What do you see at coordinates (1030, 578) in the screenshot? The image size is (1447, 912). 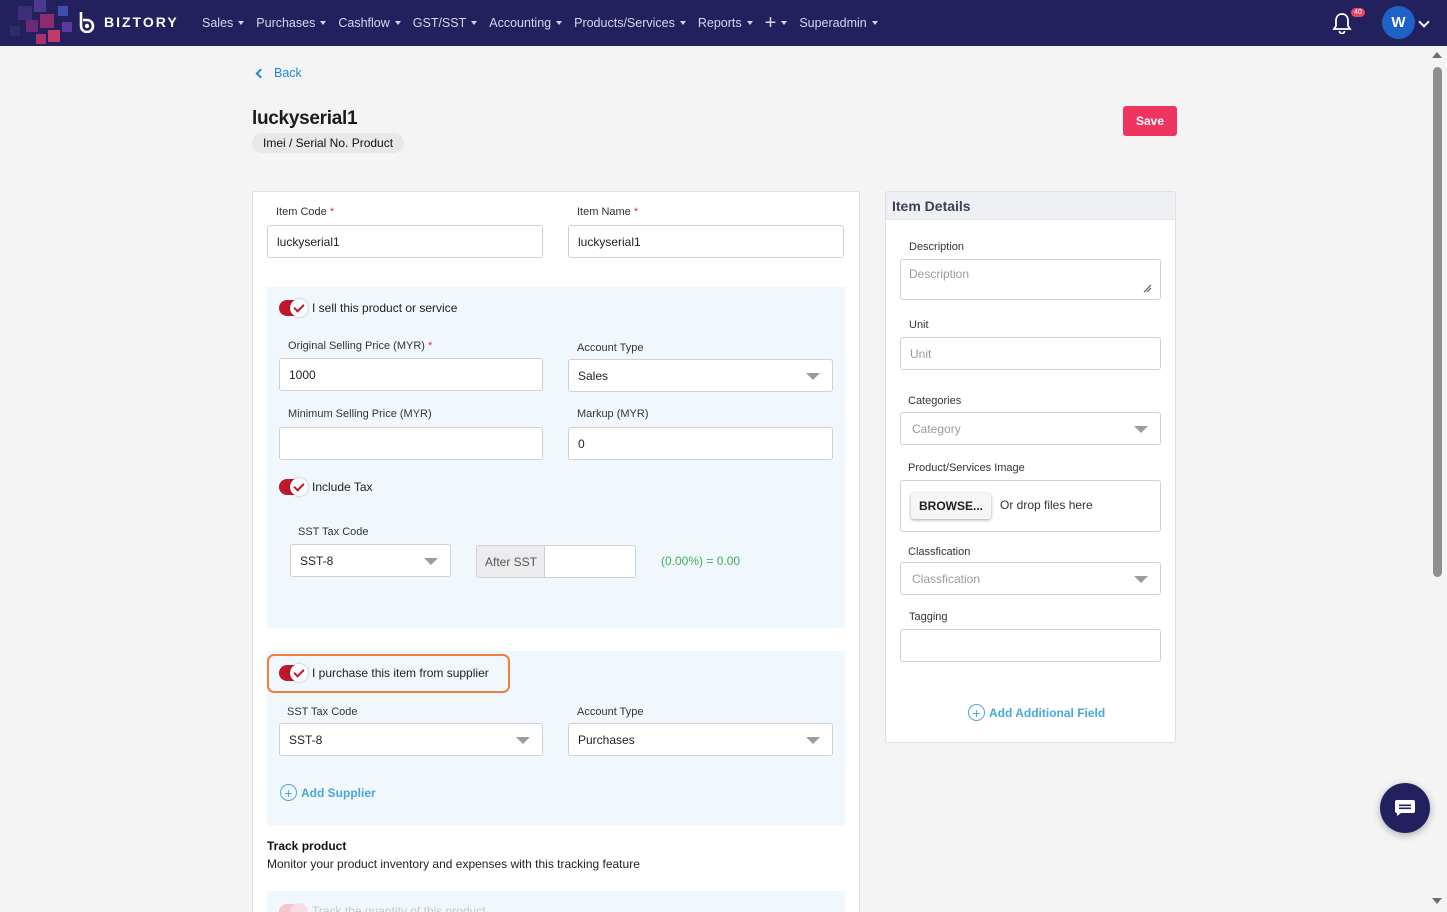 I see `classification-select: Classfication` at bounding box center [1030, 578].